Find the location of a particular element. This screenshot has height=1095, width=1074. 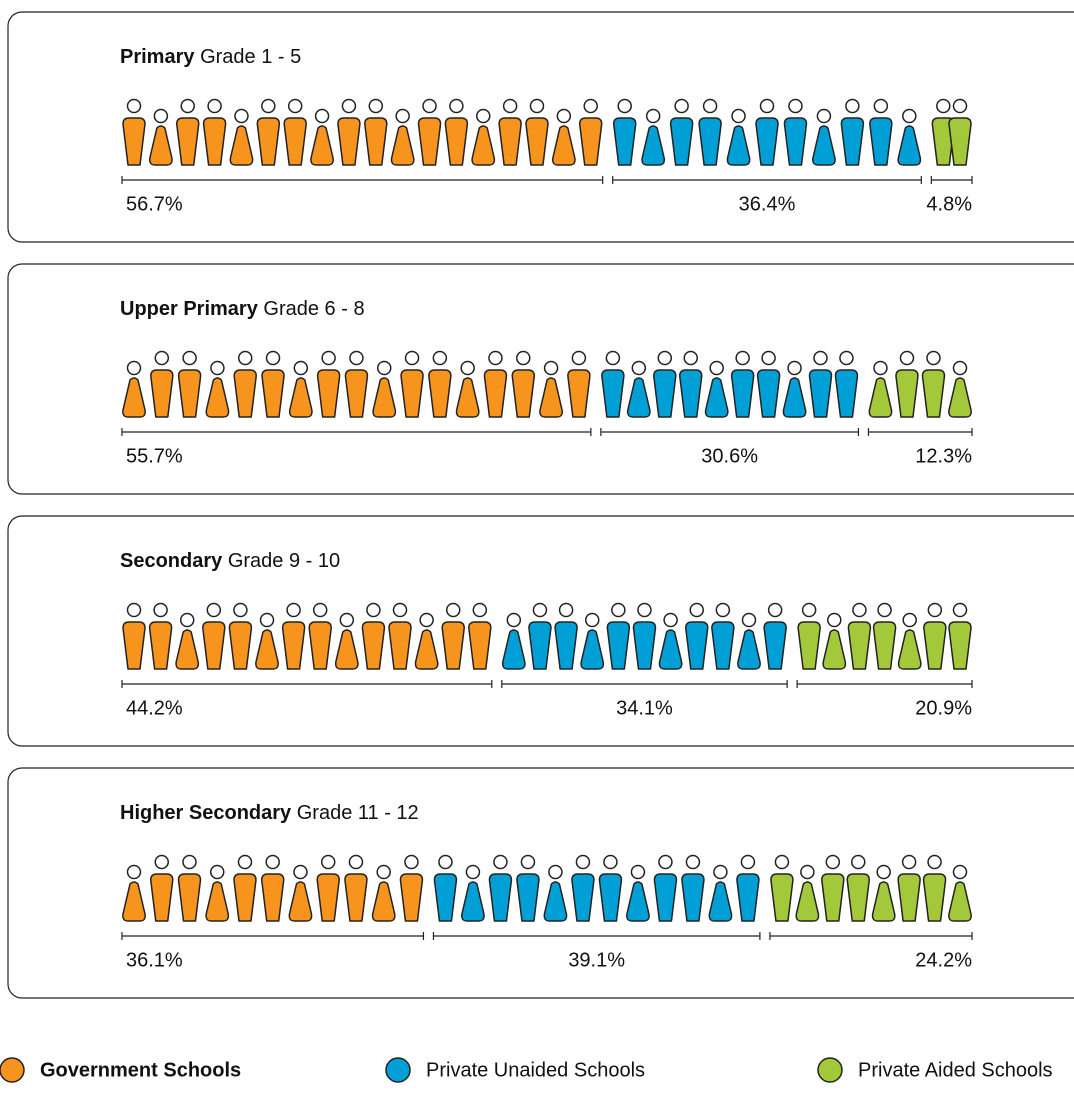

legend-label: Private Aided Schools is located at coordinates (955, 1070).